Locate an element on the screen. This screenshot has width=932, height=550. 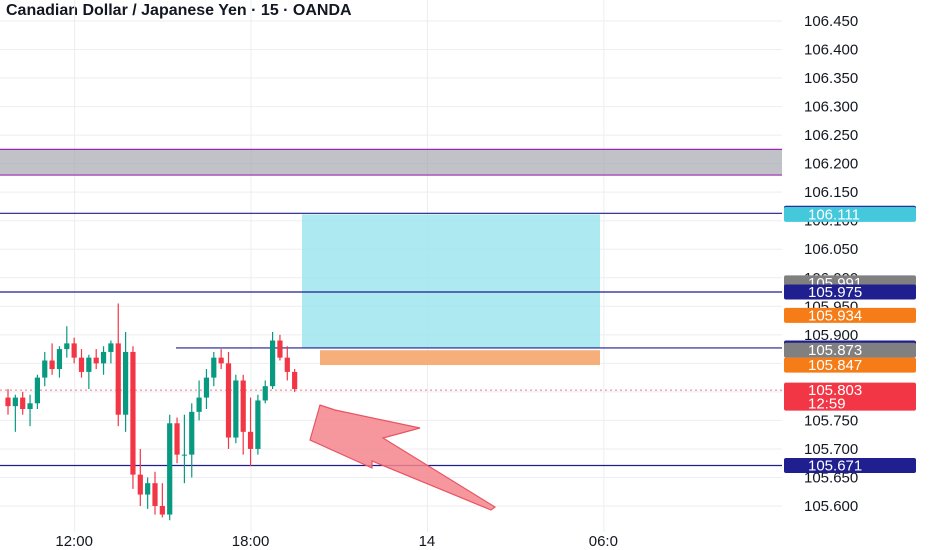
y-tick-label: 106.250 is located at coordinates (831, 135).